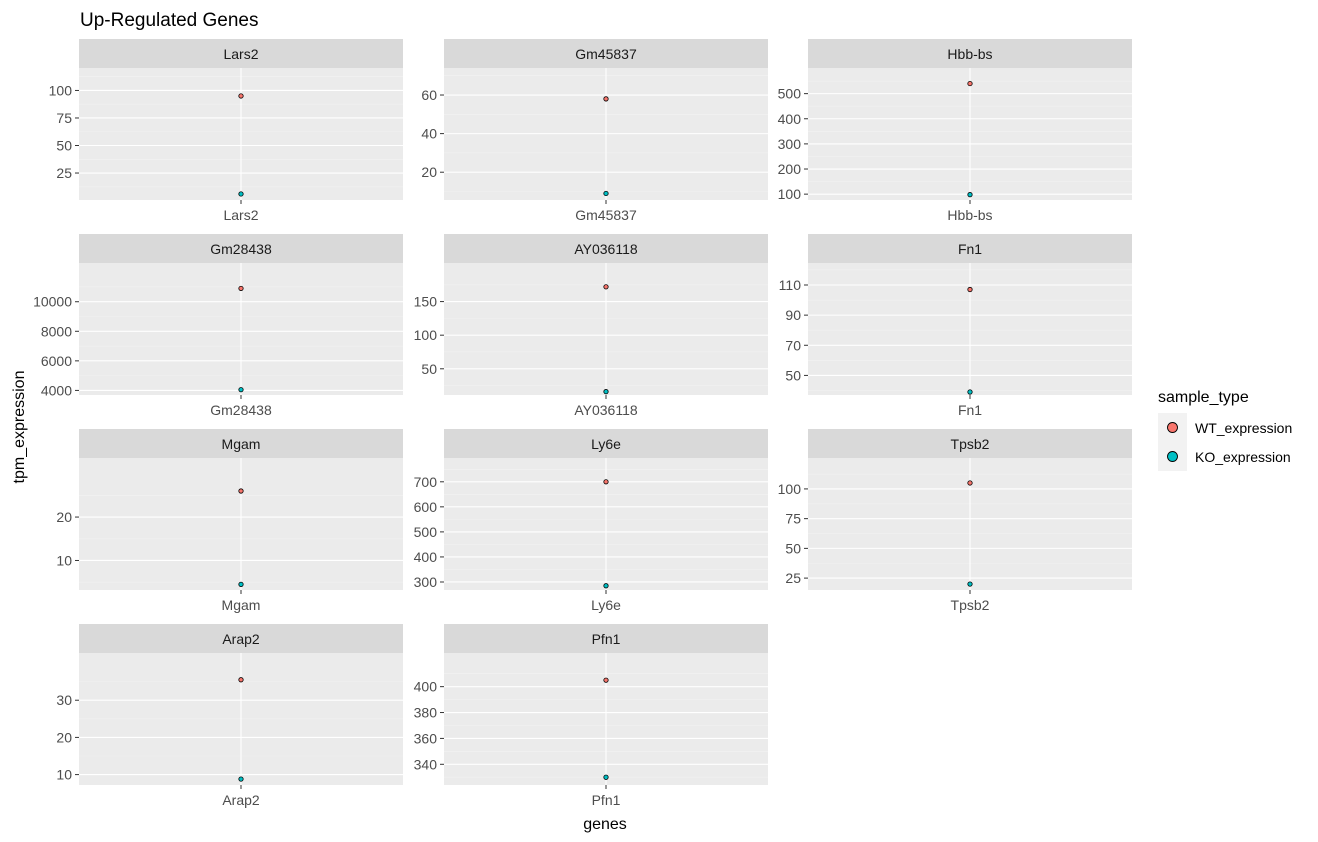 The image size is (1318, 842). Describe the element at coordinates (591, 521) in the screenshot. I see `facet-ly6e: Ly6e 300 400 500 600 700 Ly6e` at that location.